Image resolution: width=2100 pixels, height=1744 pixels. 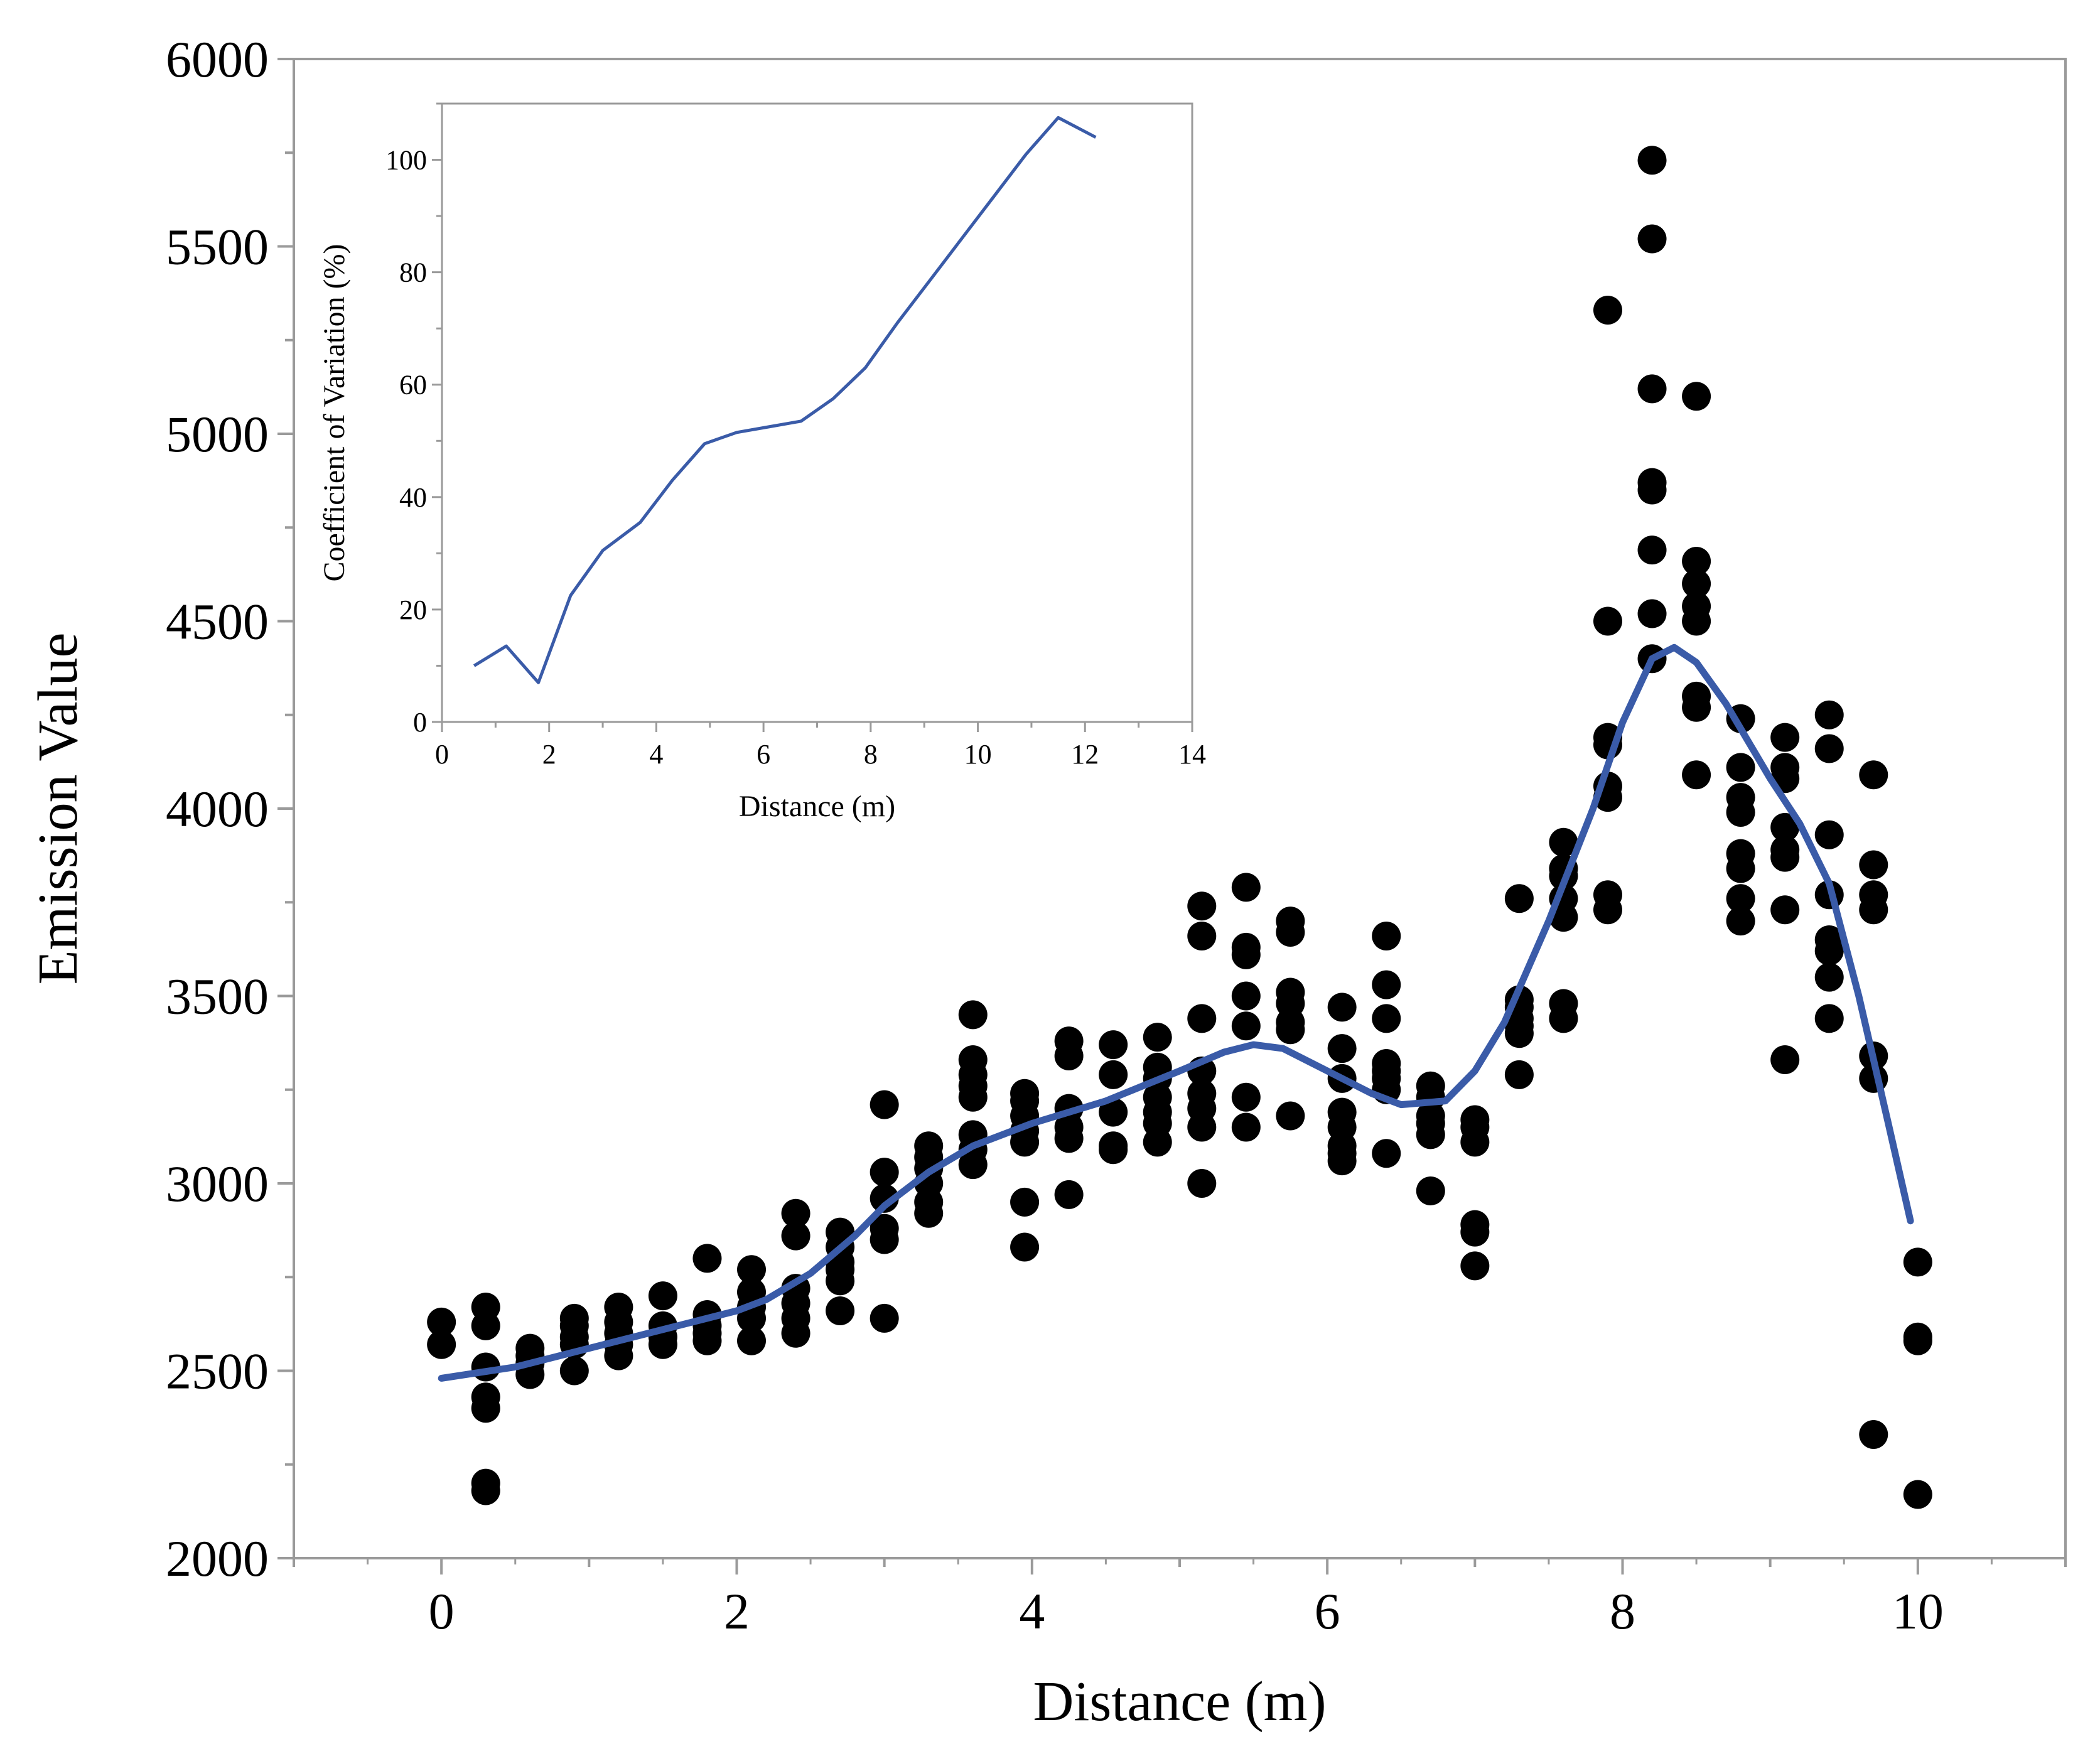 What do you see at coordinates (217, 59) in the screenshot?
I see `main-y-tick-label: 6000` at bounding box center [217, 59].